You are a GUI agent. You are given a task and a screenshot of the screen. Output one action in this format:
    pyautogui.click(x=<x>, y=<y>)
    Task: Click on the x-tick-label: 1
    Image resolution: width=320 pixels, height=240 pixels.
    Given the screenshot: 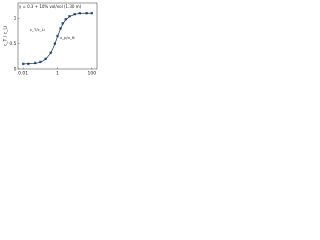 What is the action you would take?
    pyautogui.click(x=57, y=74)
    